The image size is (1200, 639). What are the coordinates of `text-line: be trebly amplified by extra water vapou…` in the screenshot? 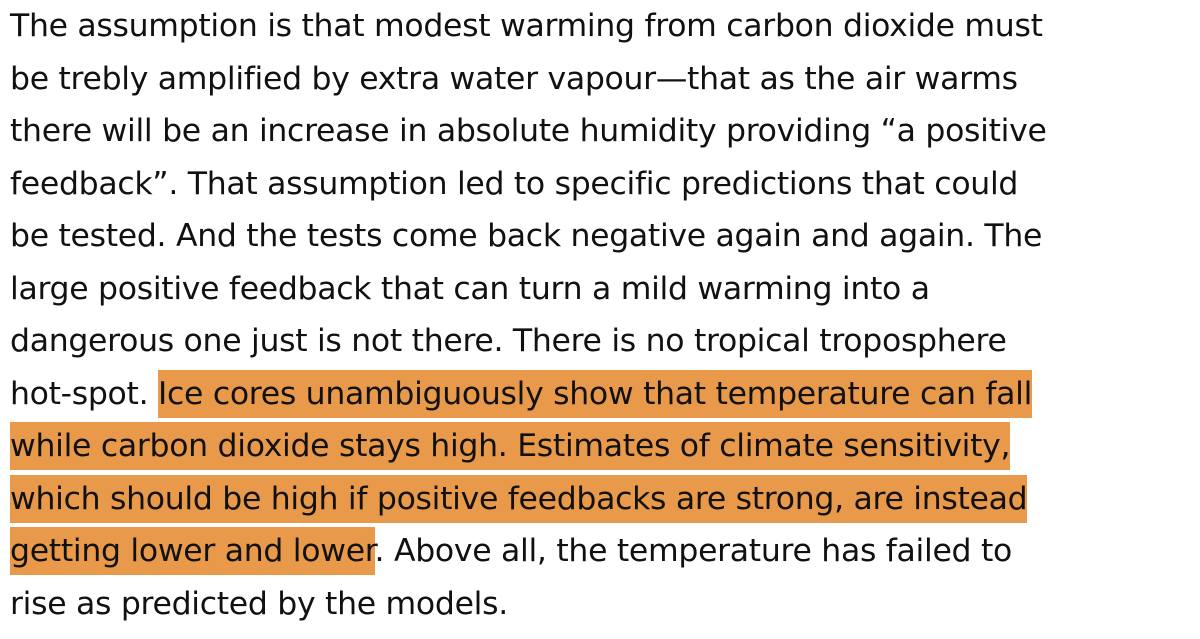 It's located at (605, 79).